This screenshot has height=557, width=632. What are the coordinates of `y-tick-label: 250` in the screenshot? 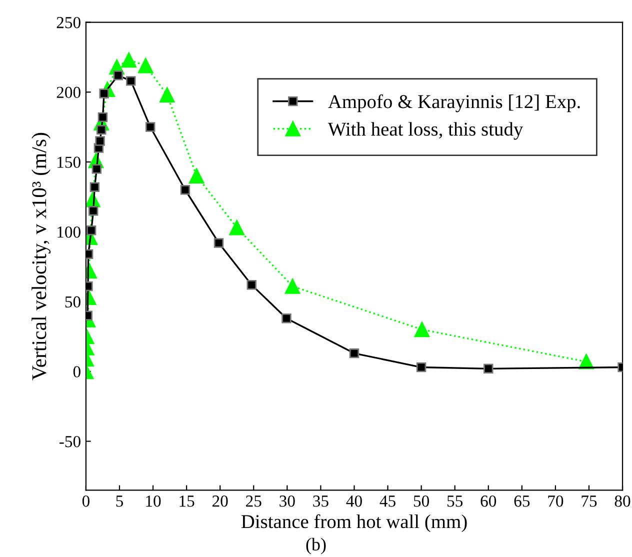 It's located at (68, 22).